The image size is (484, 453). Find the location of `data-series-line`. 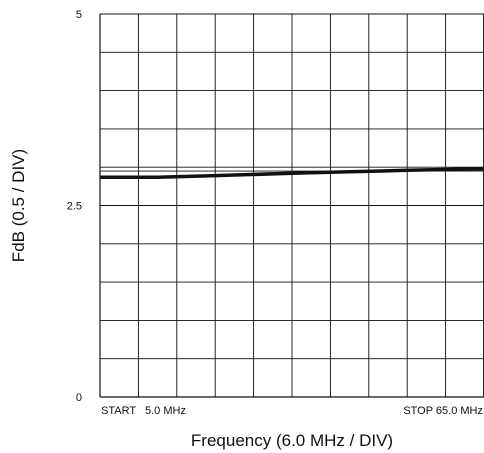

data-series-line is located at coordinates (292, 172).